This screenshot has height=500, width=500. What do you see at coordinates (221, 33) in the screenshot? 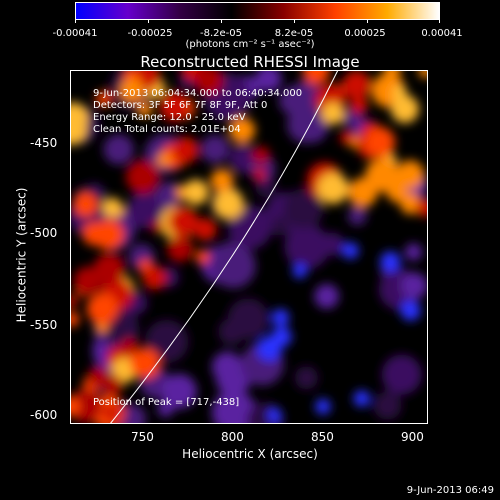
I see `colorbar-tick: -8.2e-05` at bounding box center [221, 33].